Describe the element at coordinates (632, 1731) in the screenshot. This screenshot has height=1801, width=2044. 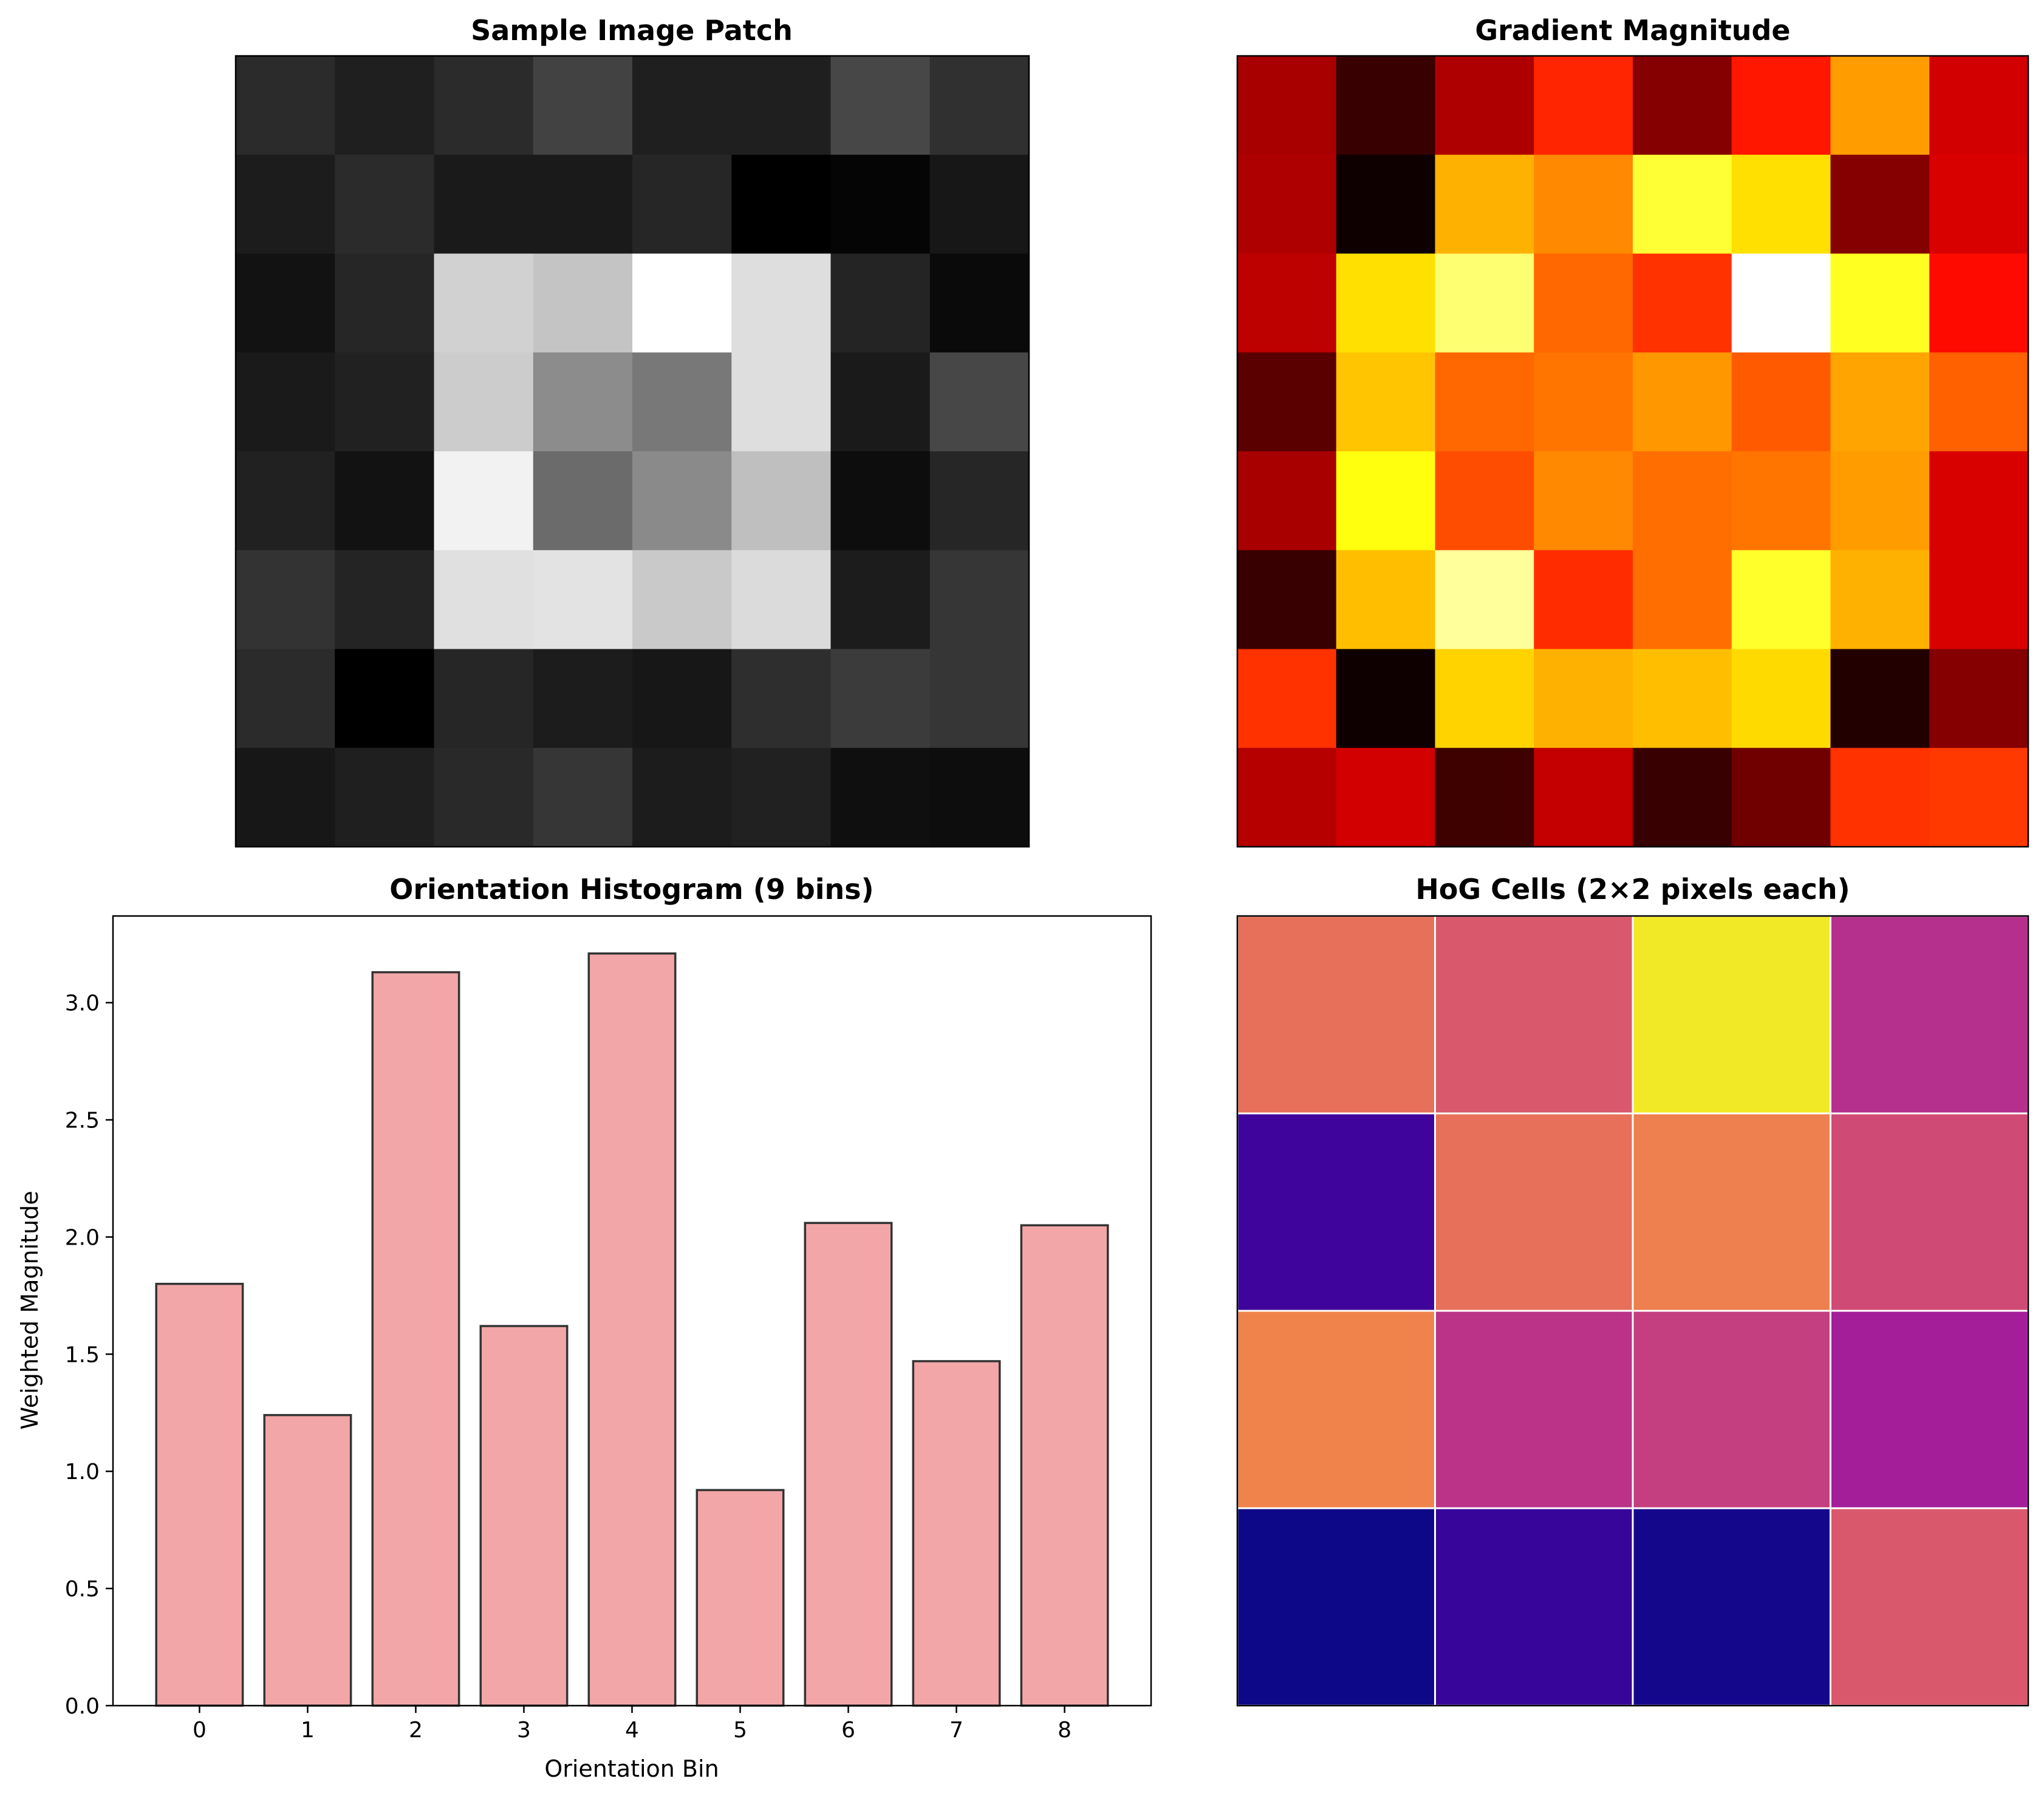
I see `x-tick-label: 4` at that location.